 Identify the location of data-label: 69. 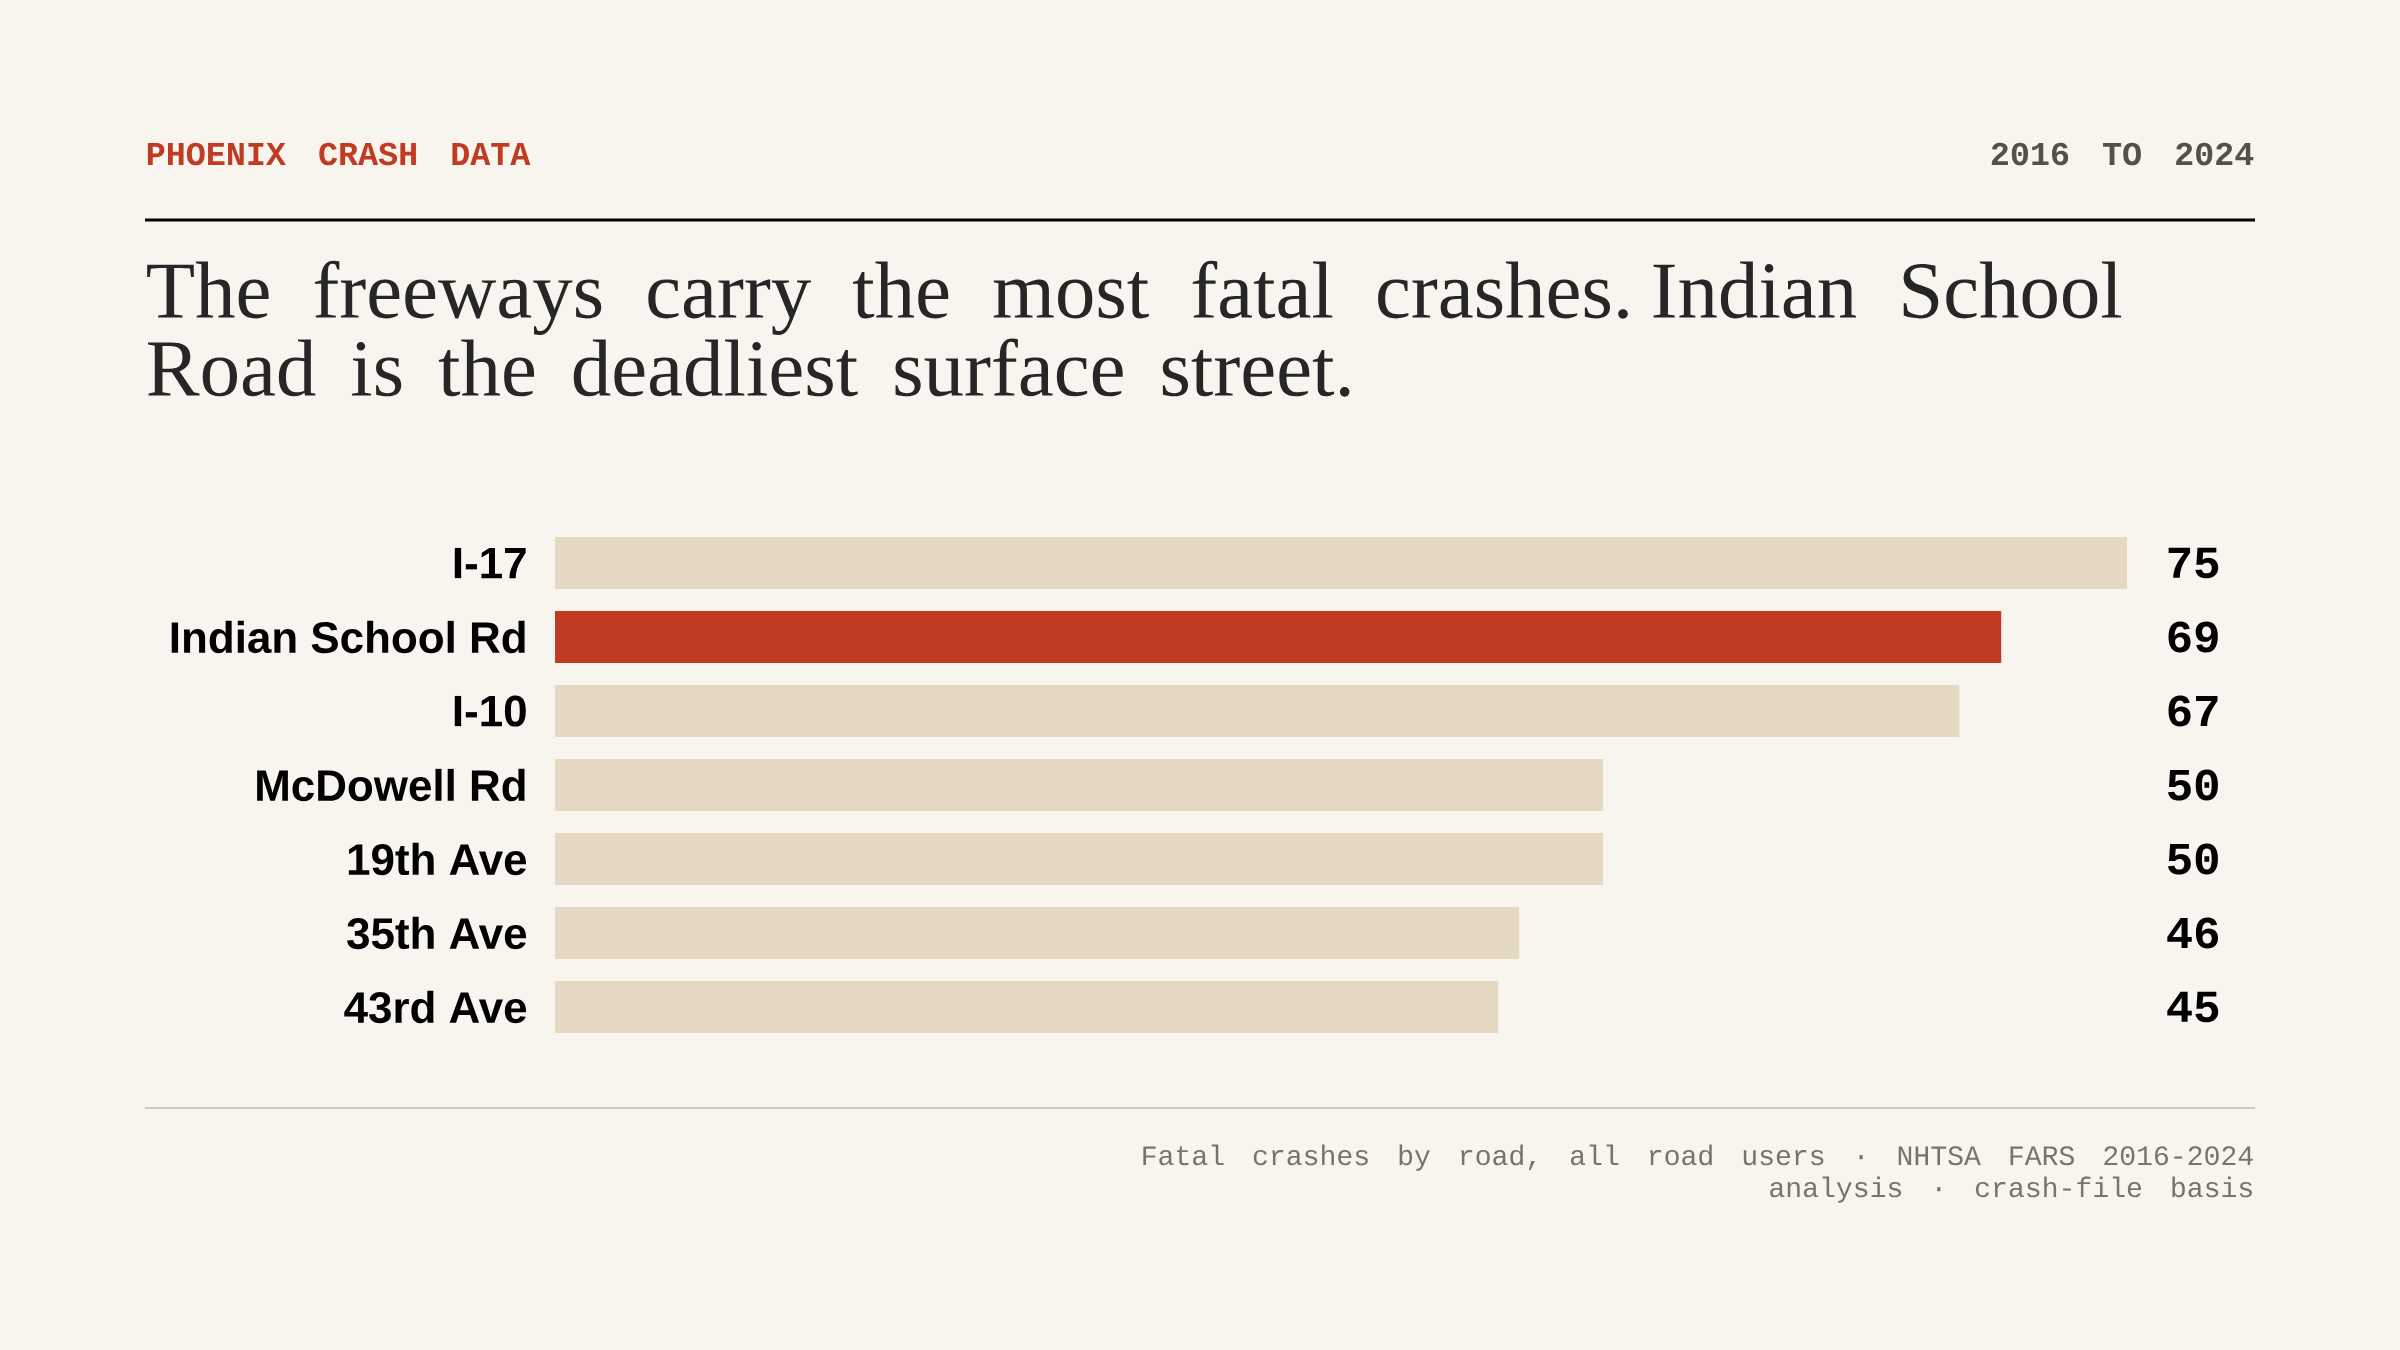
(2193, 637).